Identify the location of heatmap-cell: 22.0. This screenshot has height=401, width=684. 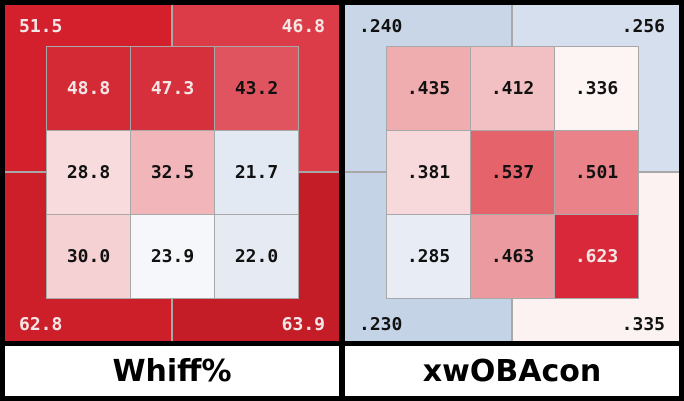
(256, 256).